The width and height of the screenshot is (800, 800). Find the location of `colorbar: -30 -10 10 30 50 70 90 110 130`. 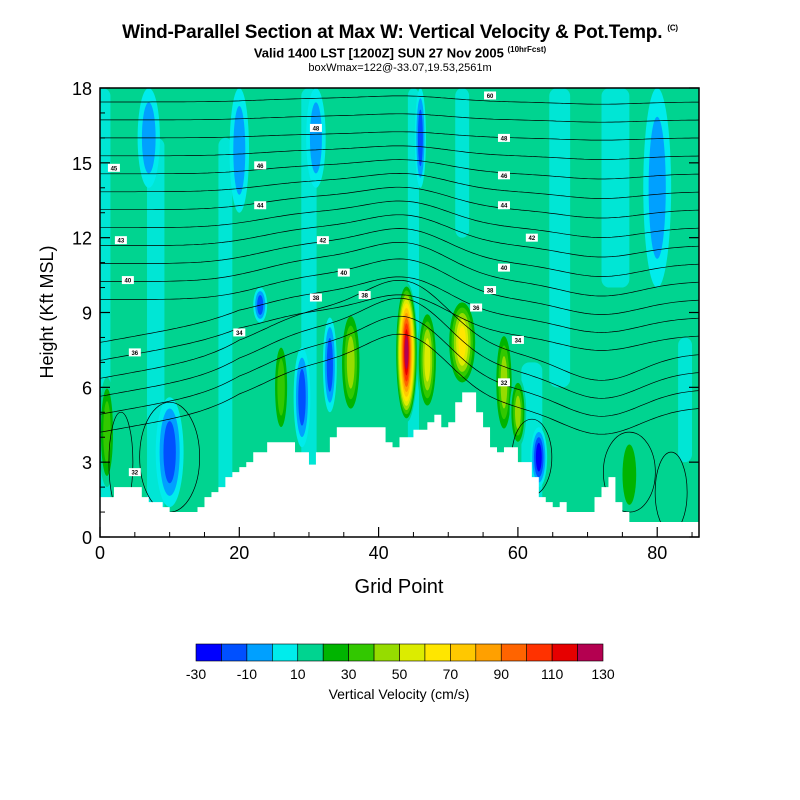

colorbar: -30 -10 10 30 50 70 90 110 130 is located at coordinates (400, 662).